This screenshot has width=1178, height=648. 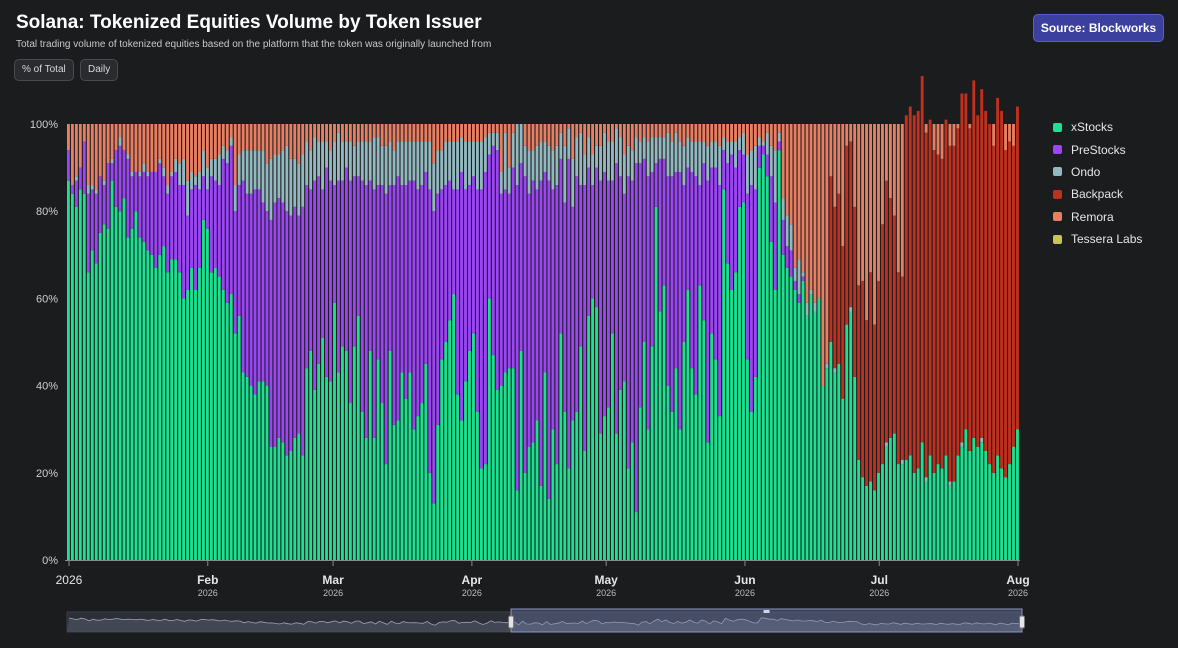 What do you see at coordinates (1097, 217) in the screenshot?
I see `legend-item-remora: Remora` at bounding box center [1097, 217].